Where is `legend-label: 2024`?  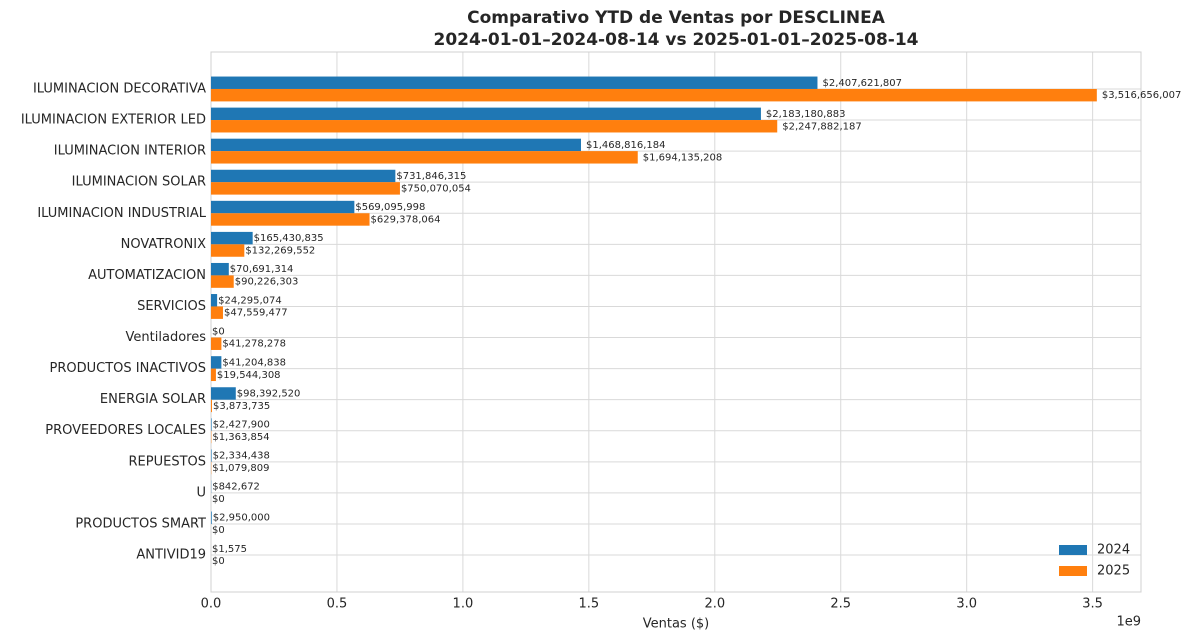 legend-label: 2024 is located at coordinates (1113, 550).